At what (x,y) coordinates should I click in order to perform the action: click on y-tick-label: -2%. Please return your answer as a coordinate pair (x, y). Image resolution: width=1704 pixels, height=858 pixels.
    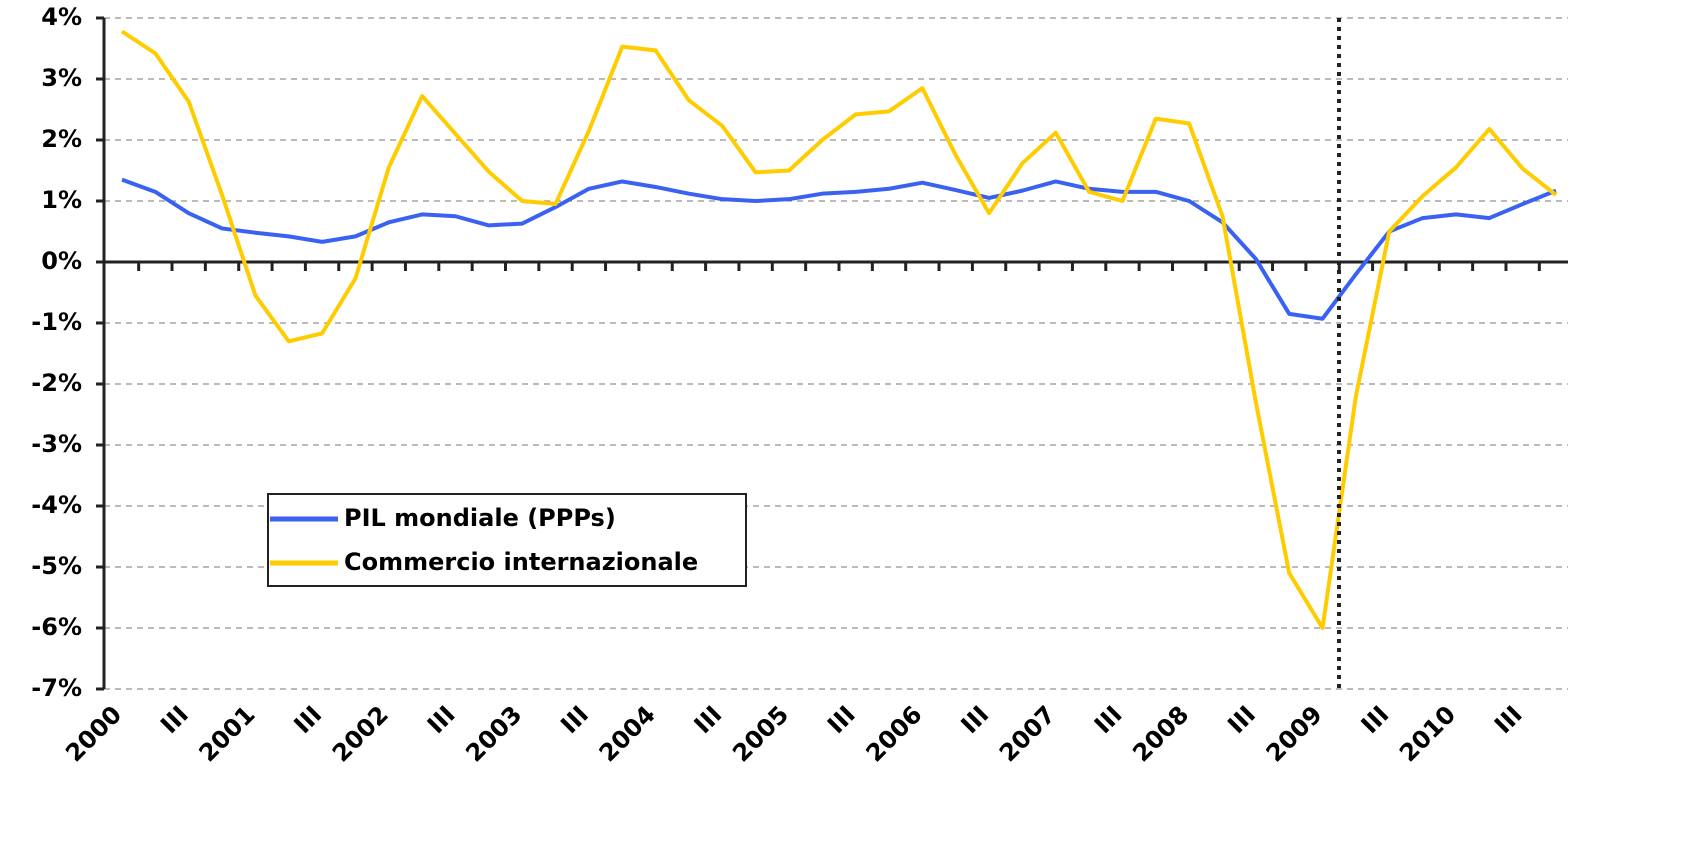
    Looking at the image, I should click on (56, 383).